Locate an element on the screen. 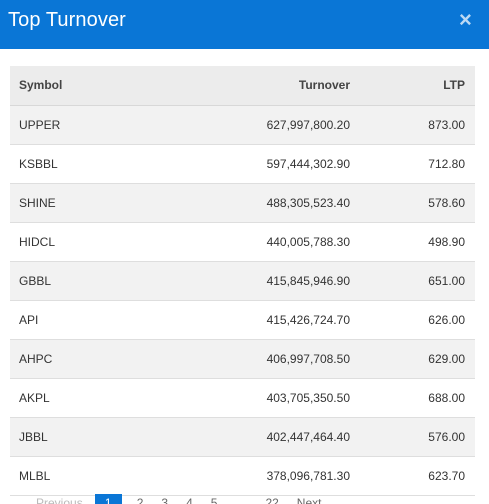  cell-symbol: KSBBL is located at coordinates (38, 163).